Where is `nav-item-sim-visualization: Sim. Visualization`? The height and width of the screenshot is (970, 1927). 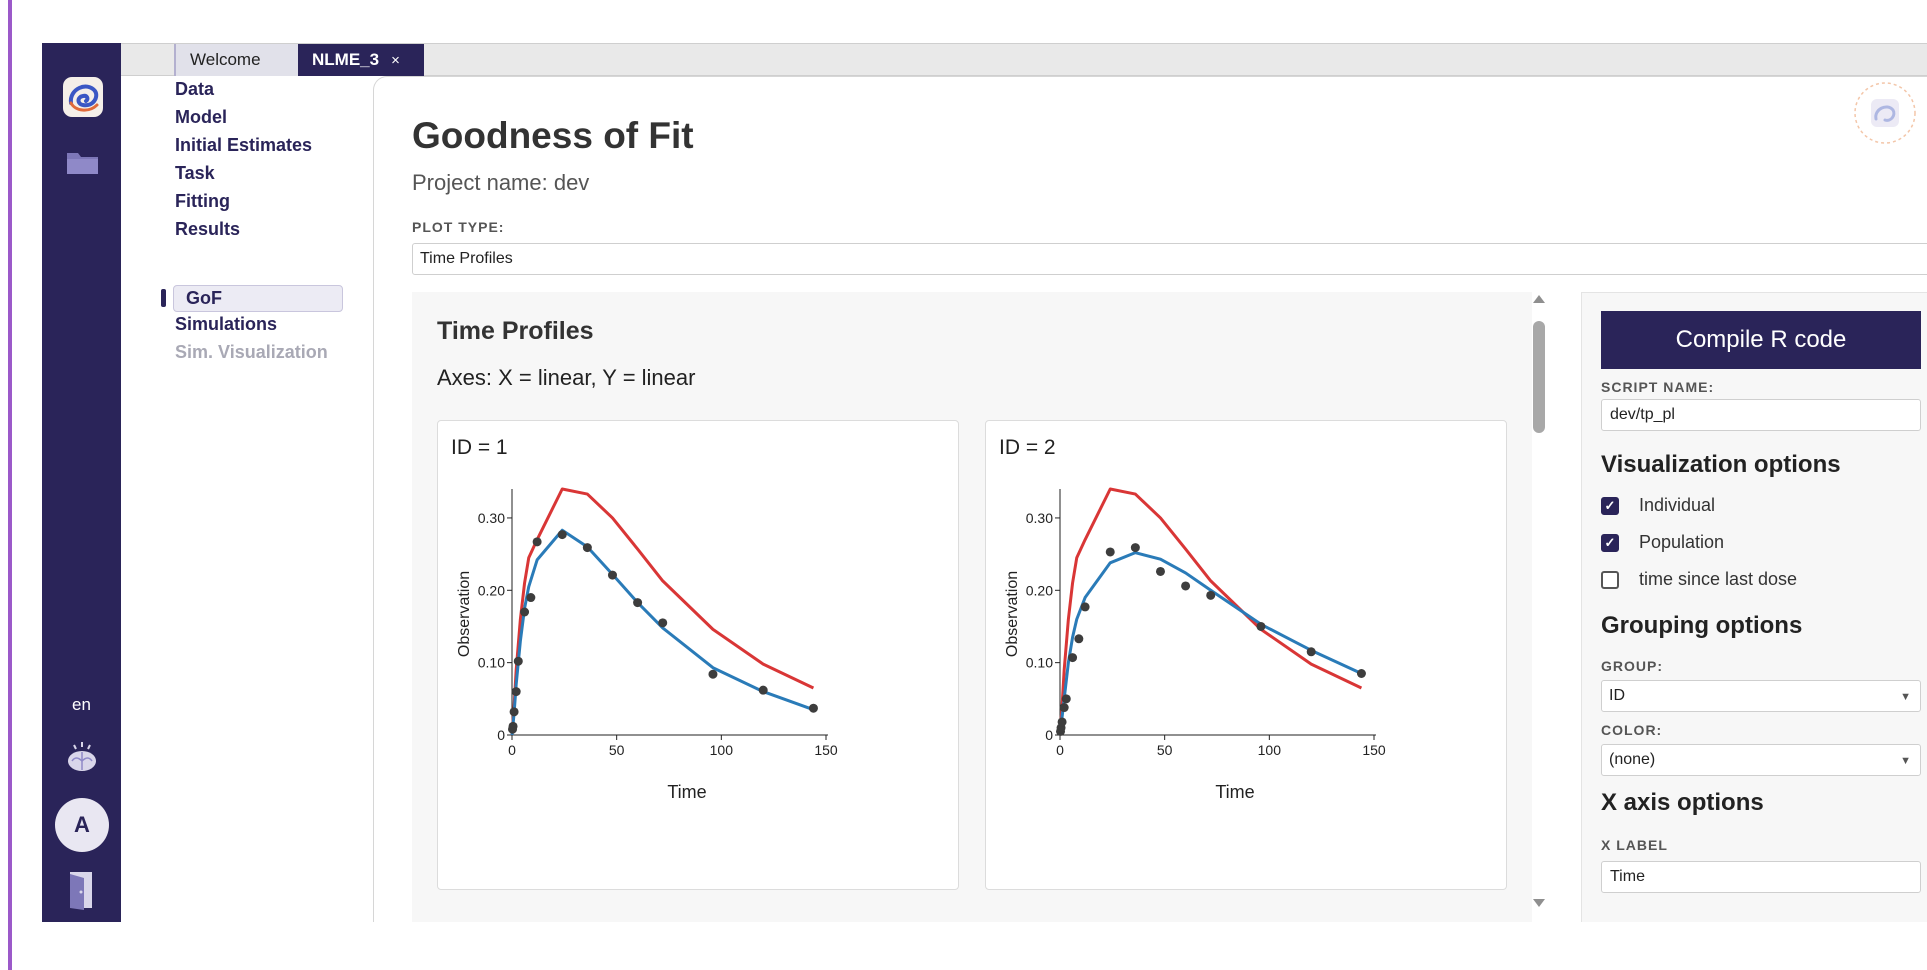 nav-item-sim-visualization: Sim. Visualization is located at coordinates (251, 352).